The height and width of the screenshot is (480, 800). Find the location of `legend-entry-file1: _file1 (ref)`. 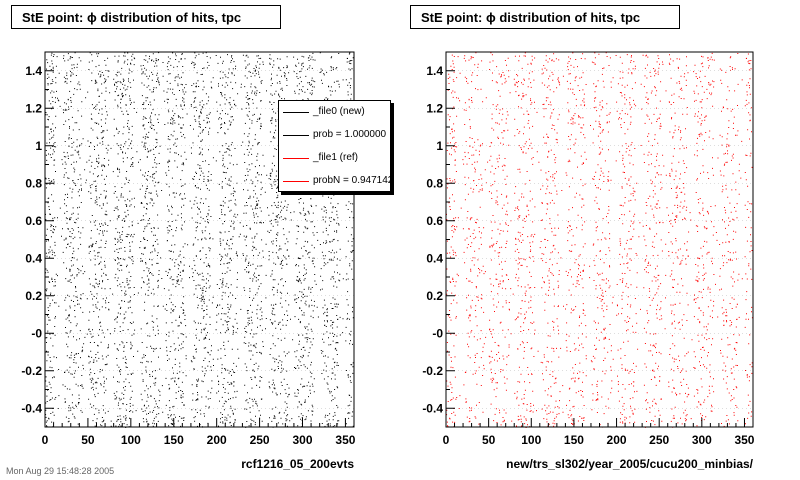

legend-entry-file1: _file1 (ref) is located at coordinates (334, 158).